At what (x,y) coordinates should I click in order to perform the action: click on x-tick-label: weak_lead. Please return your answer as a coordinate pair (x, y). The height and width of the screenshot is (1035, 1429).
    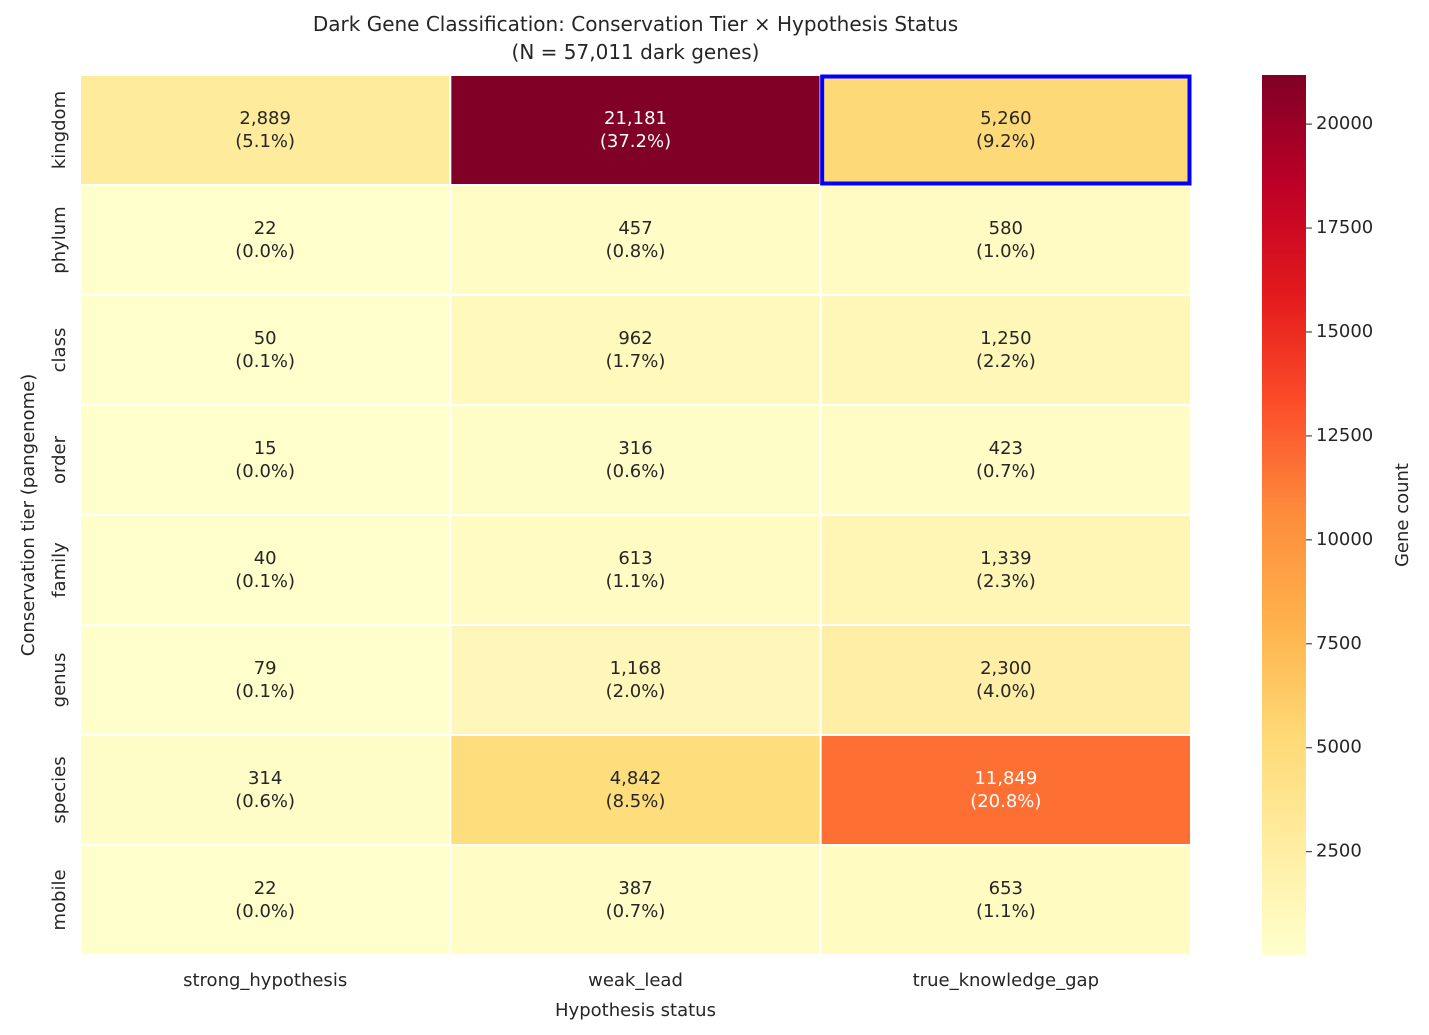
    Looking at the image, I should click on (635, 980).